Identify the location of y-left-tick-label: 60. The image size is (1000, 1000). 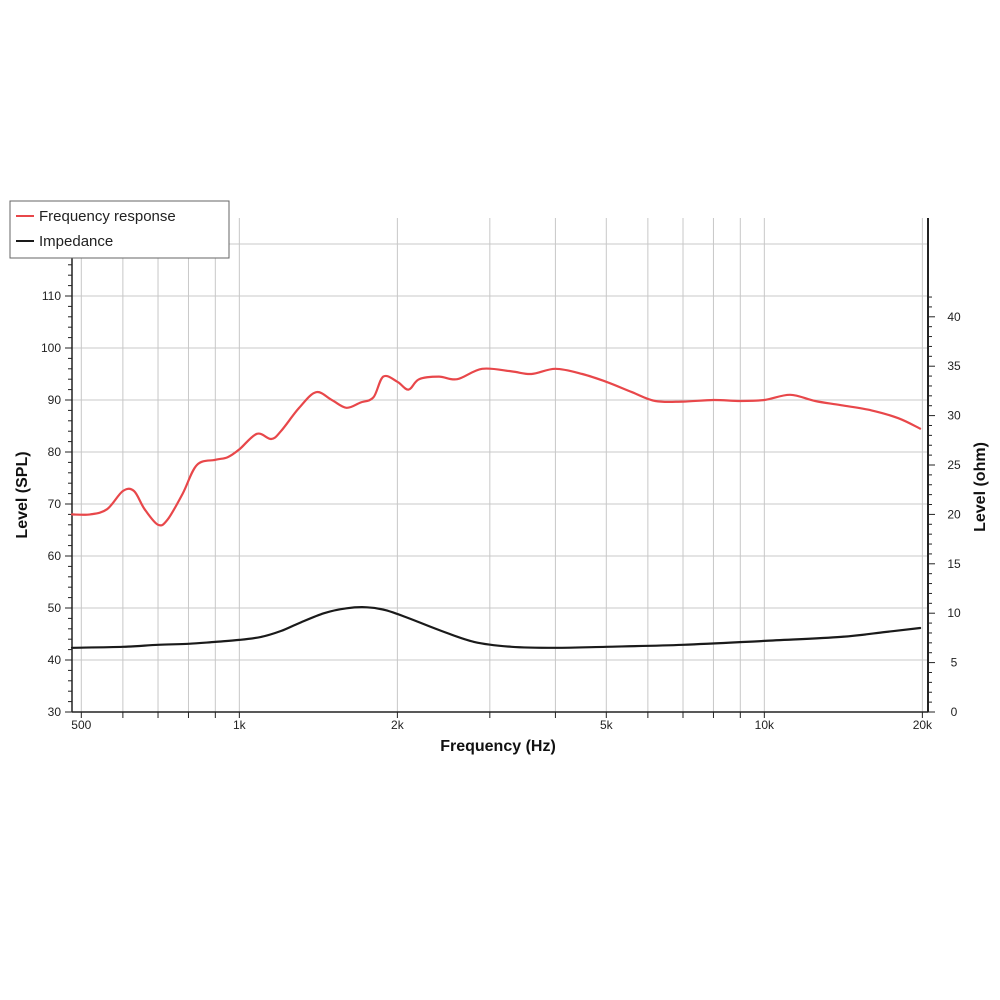
(55, 556).